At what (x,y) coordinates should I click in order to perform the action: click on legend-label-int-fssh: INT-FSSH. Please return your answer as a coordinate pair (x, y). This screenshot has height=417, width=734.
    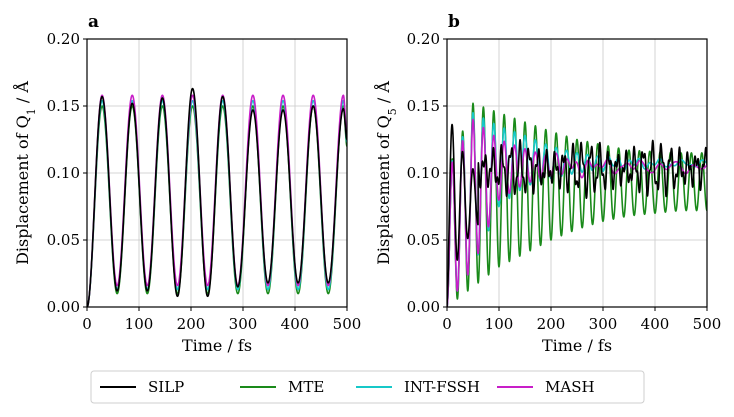
    Looking at the image, I should click on (442, 387).